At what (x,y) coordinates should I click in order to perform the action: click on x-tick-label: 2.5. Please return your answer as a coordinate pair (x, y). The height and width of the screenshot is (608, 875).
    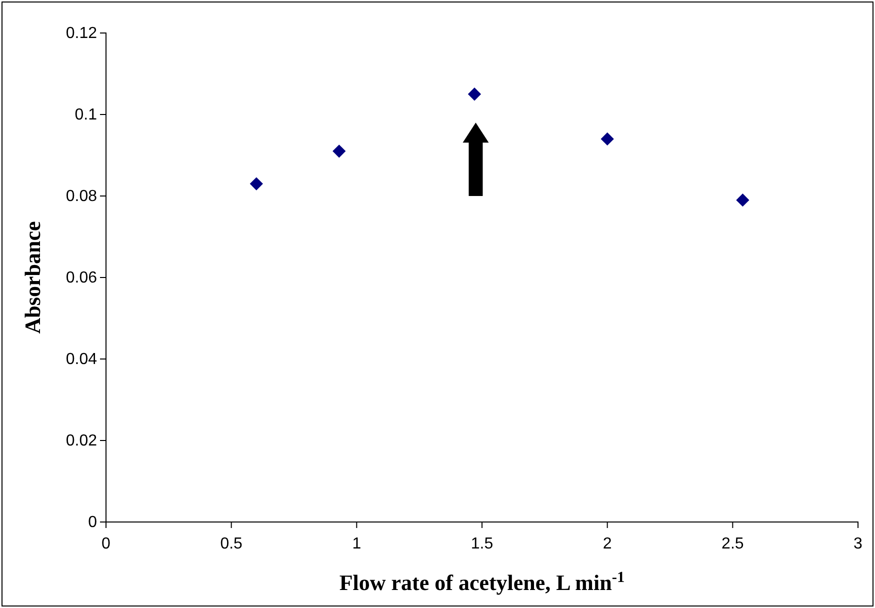
    Looking at the image, I should click on (733, 544).